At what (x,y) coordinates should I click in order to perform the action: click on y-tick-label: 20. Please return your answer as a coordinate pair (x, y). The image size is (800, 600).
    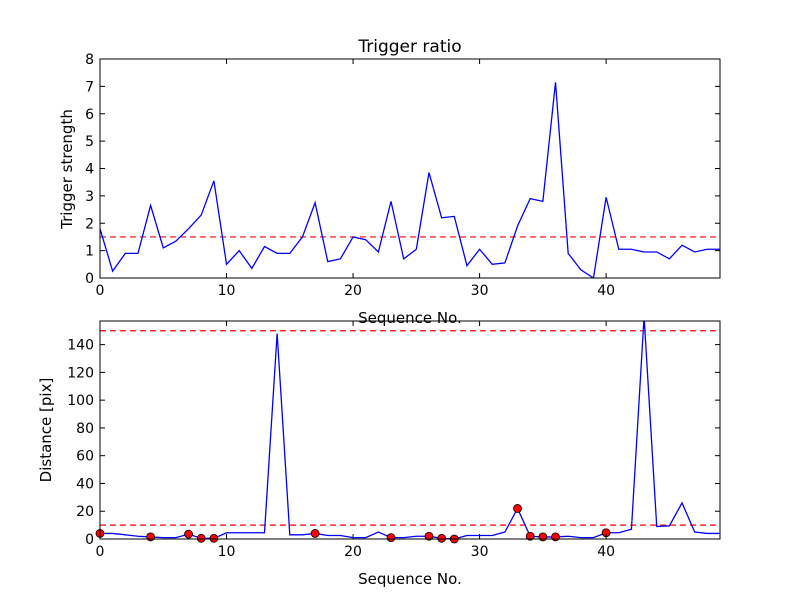
    Looking at the image, I should click on (85, 512).